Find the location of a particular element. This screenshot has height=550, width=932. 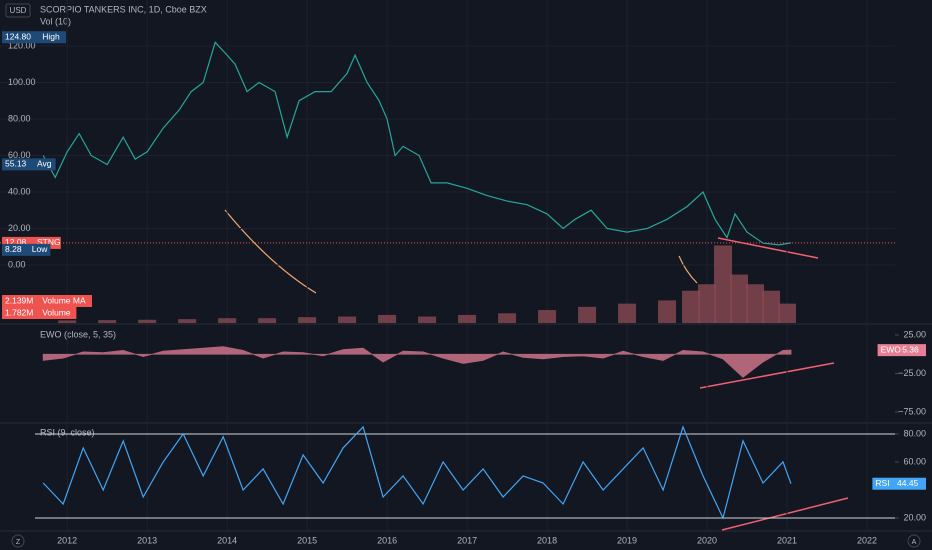

price-label-text: Avg is located at coordinates (44, 164).